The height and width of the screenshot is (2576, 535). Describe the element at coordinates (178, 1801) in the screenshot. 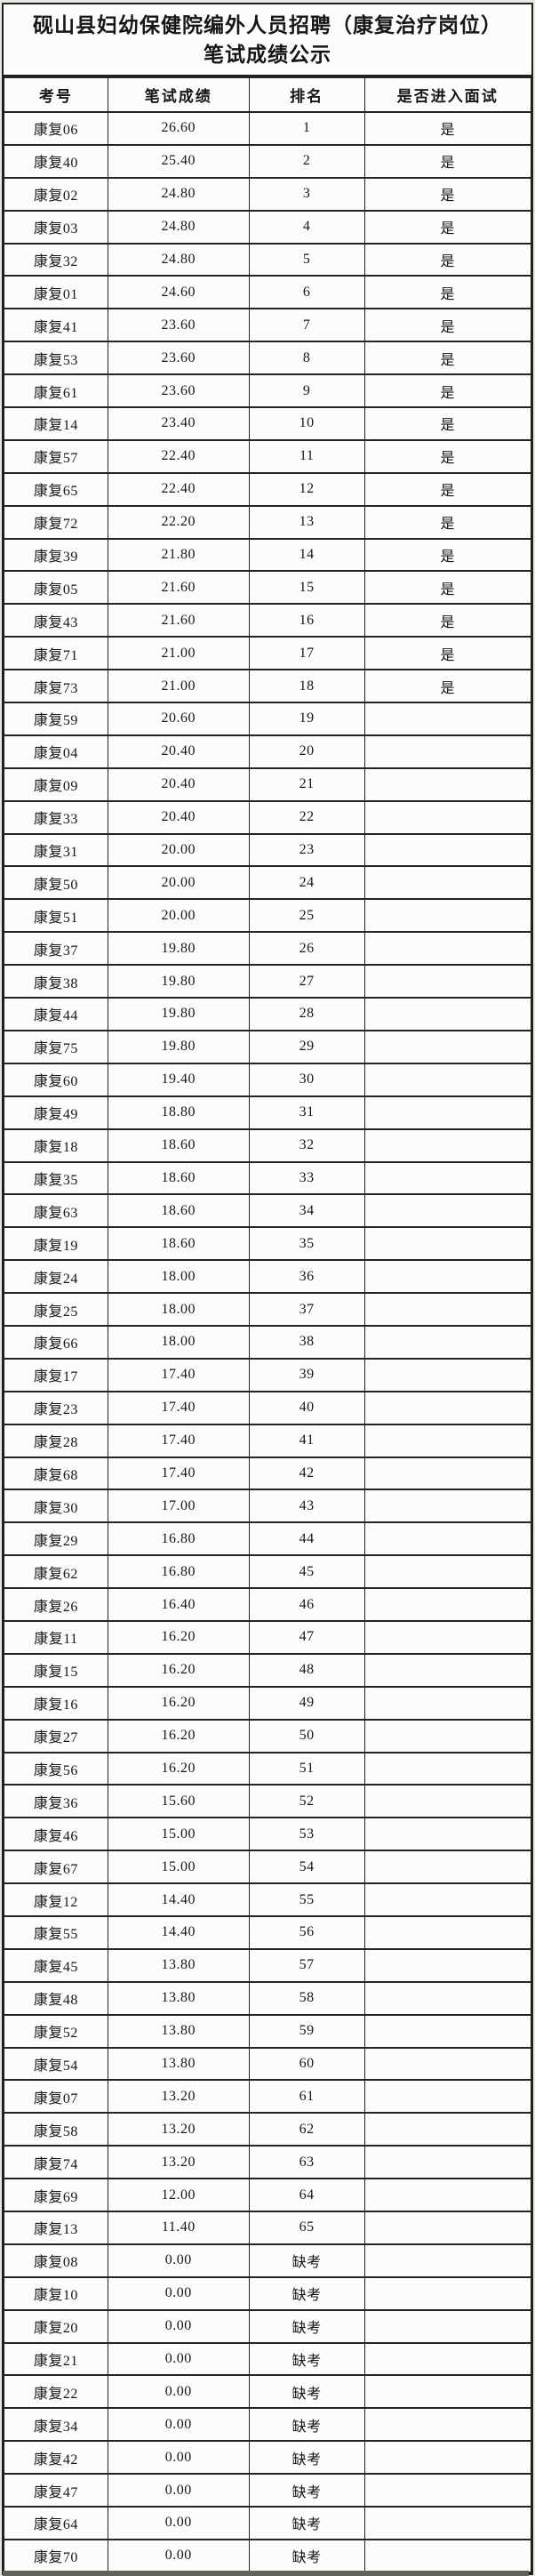

I see `score-cell: 15.60` at that location.